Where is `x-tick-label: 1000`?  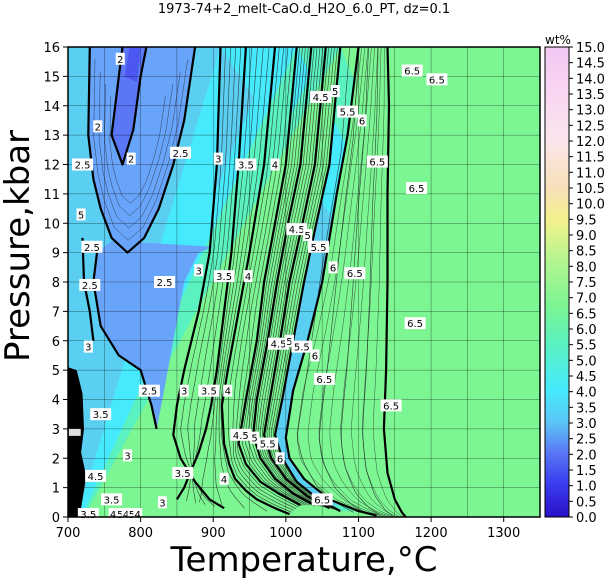
x-tick-label: 1000 is located at coordinates (285, 533).